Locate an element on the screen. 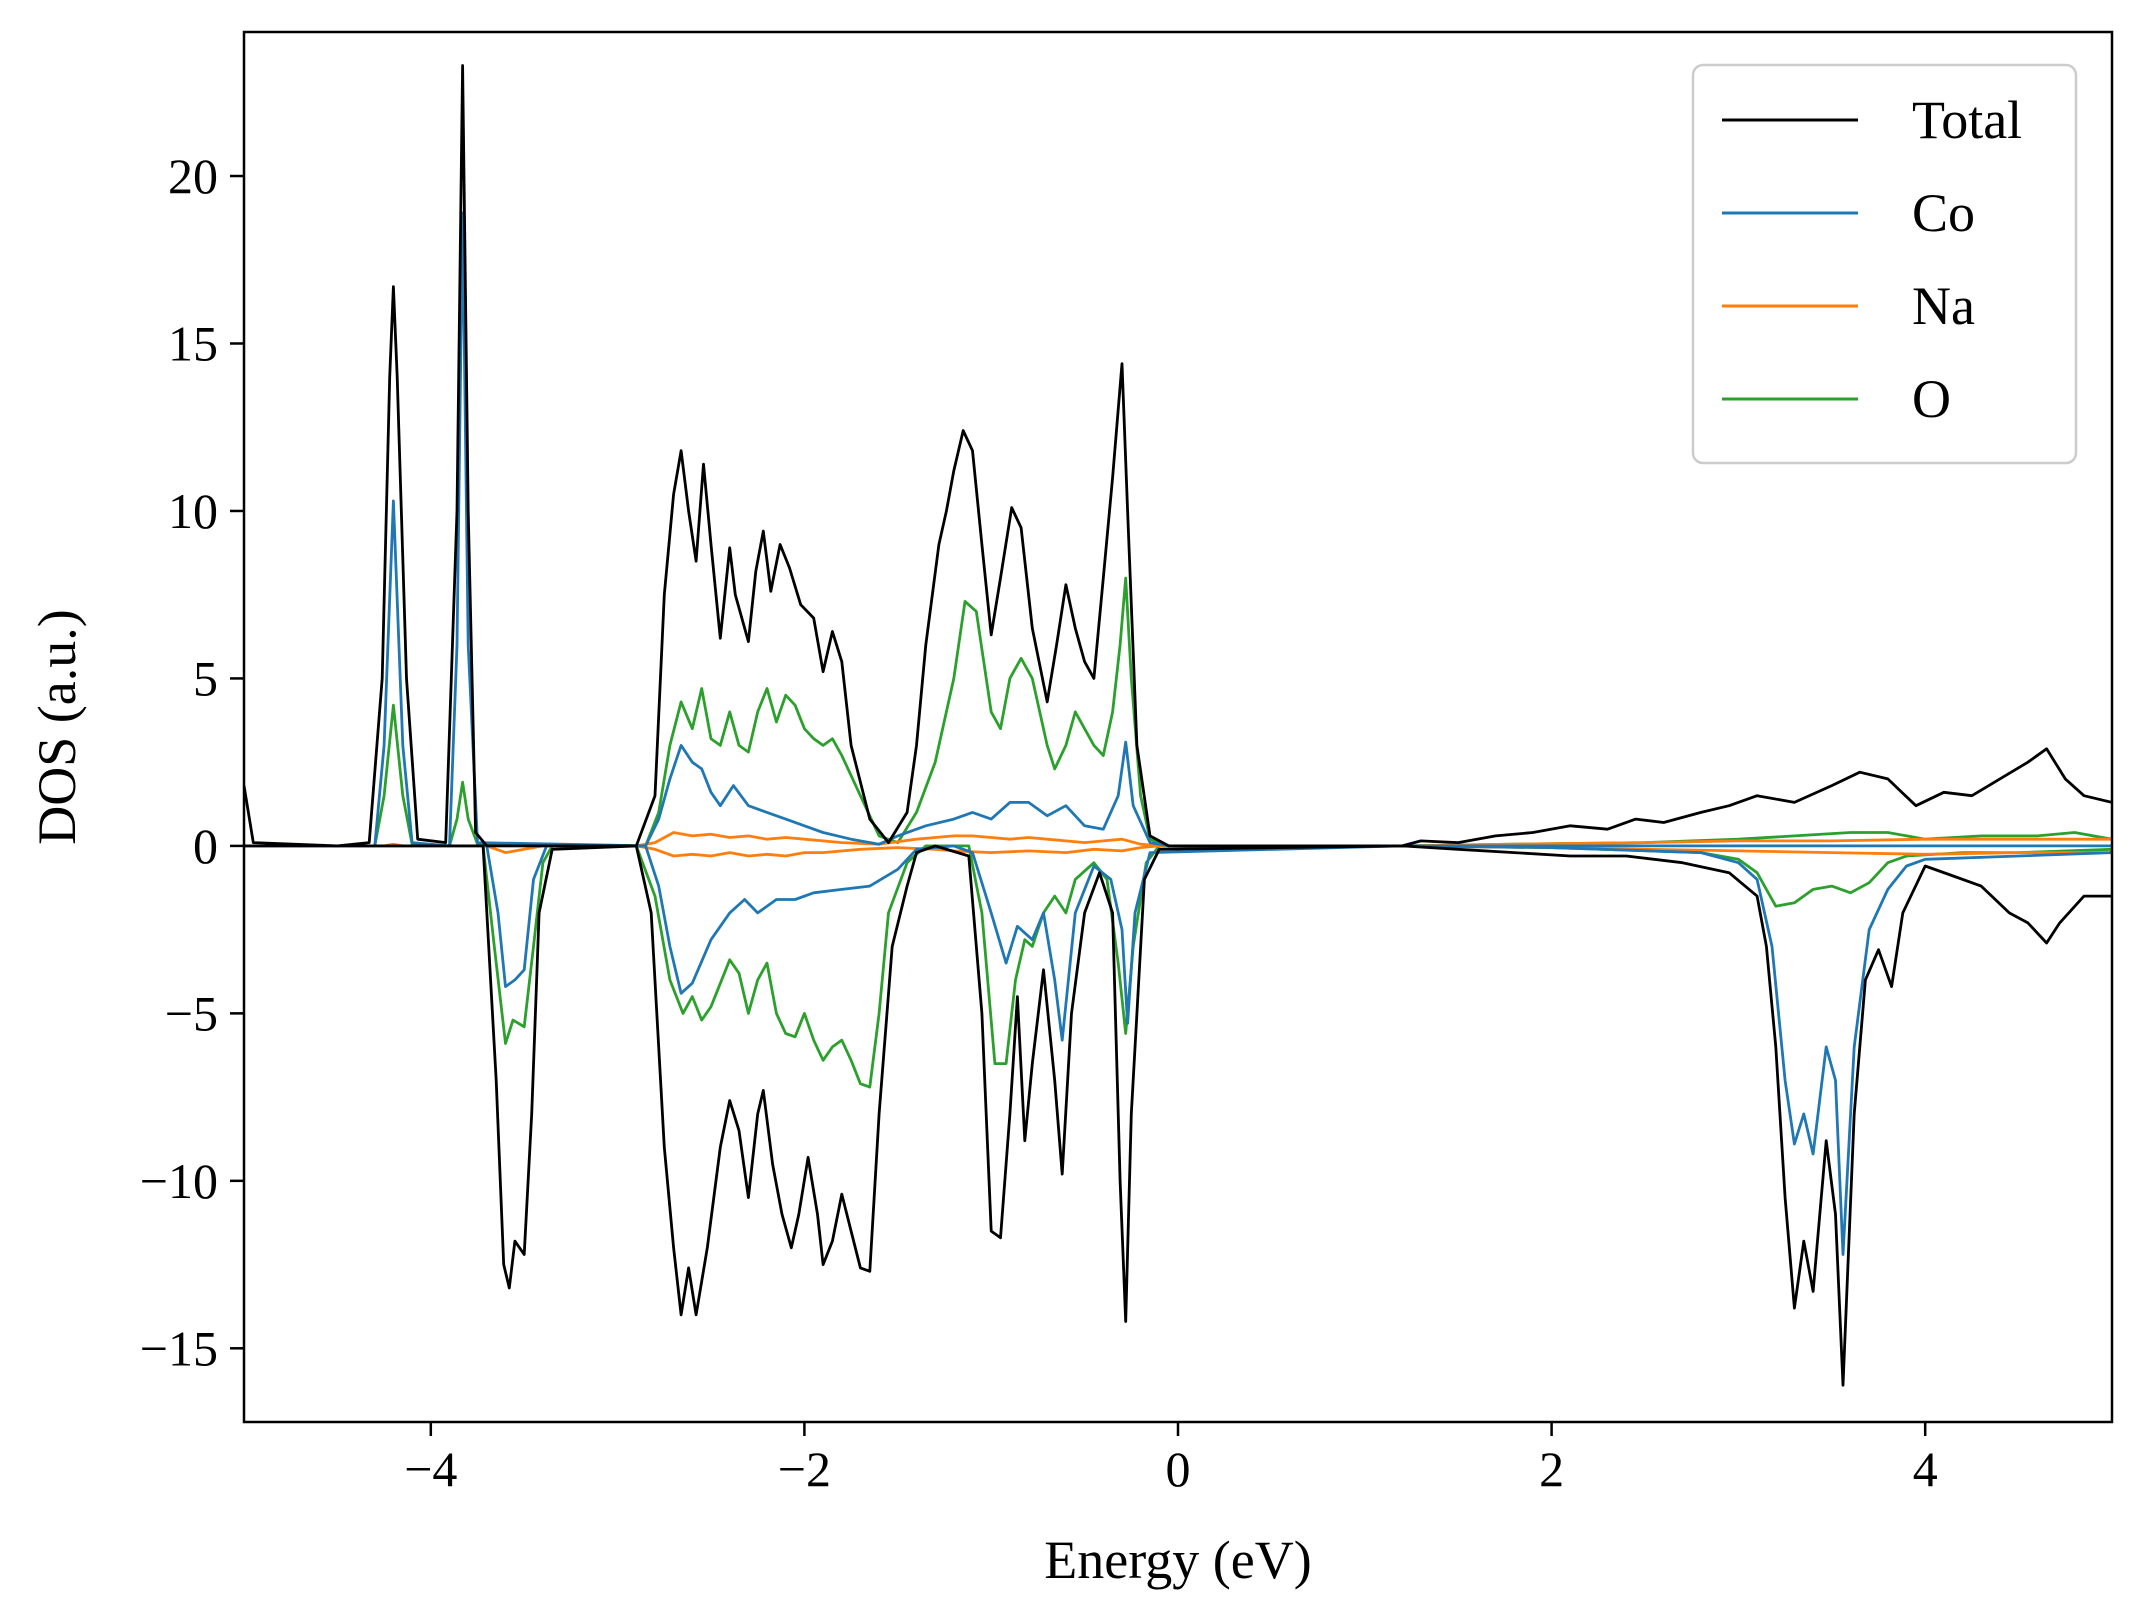  y-tick-label: 0 is located at coordinates (205, 846).